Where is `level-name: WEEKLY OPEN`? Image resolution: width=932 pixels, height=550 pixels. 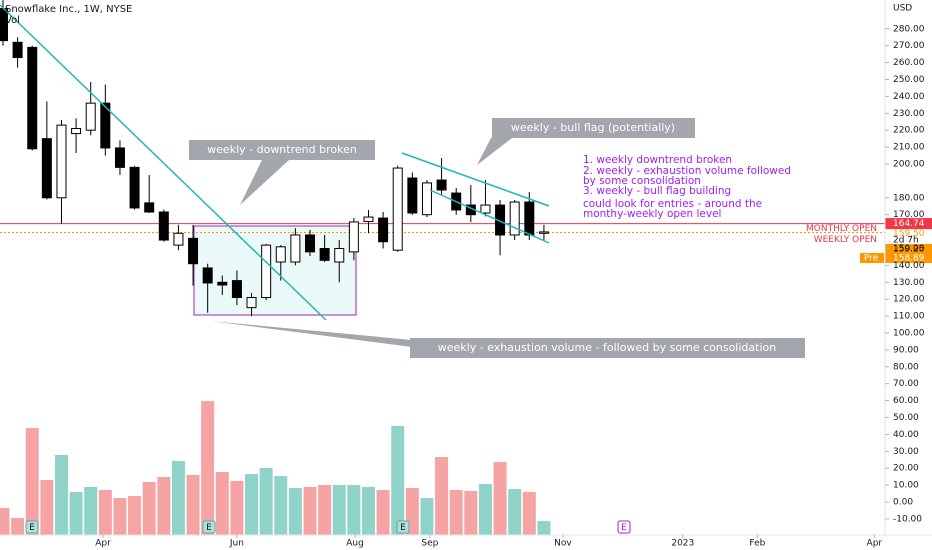
level-name: WEEKLY OPEN is located at coordinates (845, 240).